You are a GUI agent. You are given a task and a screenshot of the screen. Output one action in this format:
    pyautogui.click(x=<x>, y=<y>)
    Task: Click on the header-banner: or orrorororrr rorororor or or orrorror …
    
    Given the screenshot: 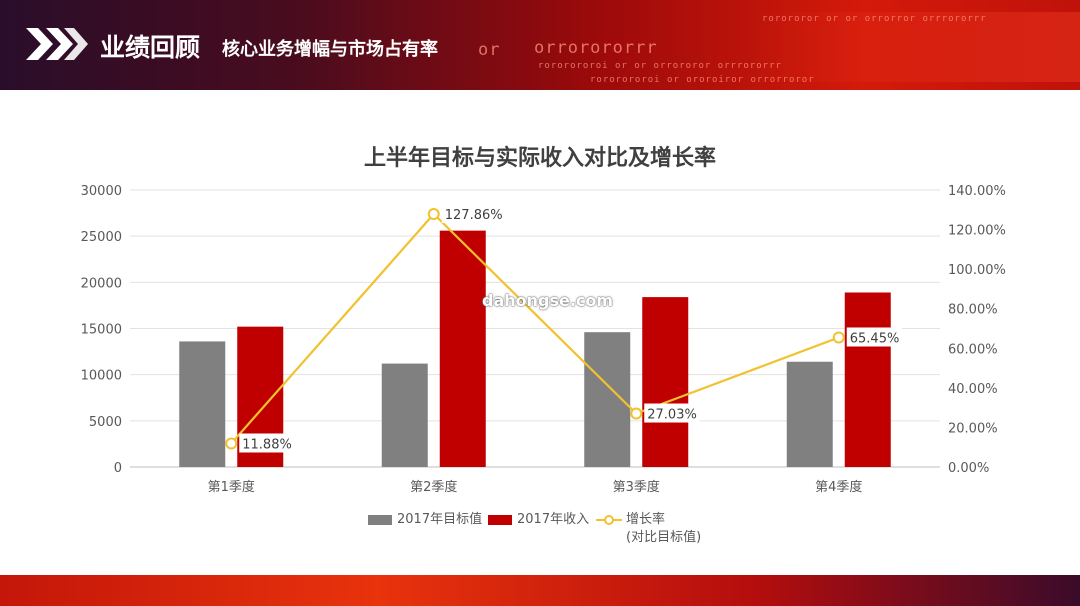 What is the action you would take?
    pyautogui.click(x=540, y=45)
    